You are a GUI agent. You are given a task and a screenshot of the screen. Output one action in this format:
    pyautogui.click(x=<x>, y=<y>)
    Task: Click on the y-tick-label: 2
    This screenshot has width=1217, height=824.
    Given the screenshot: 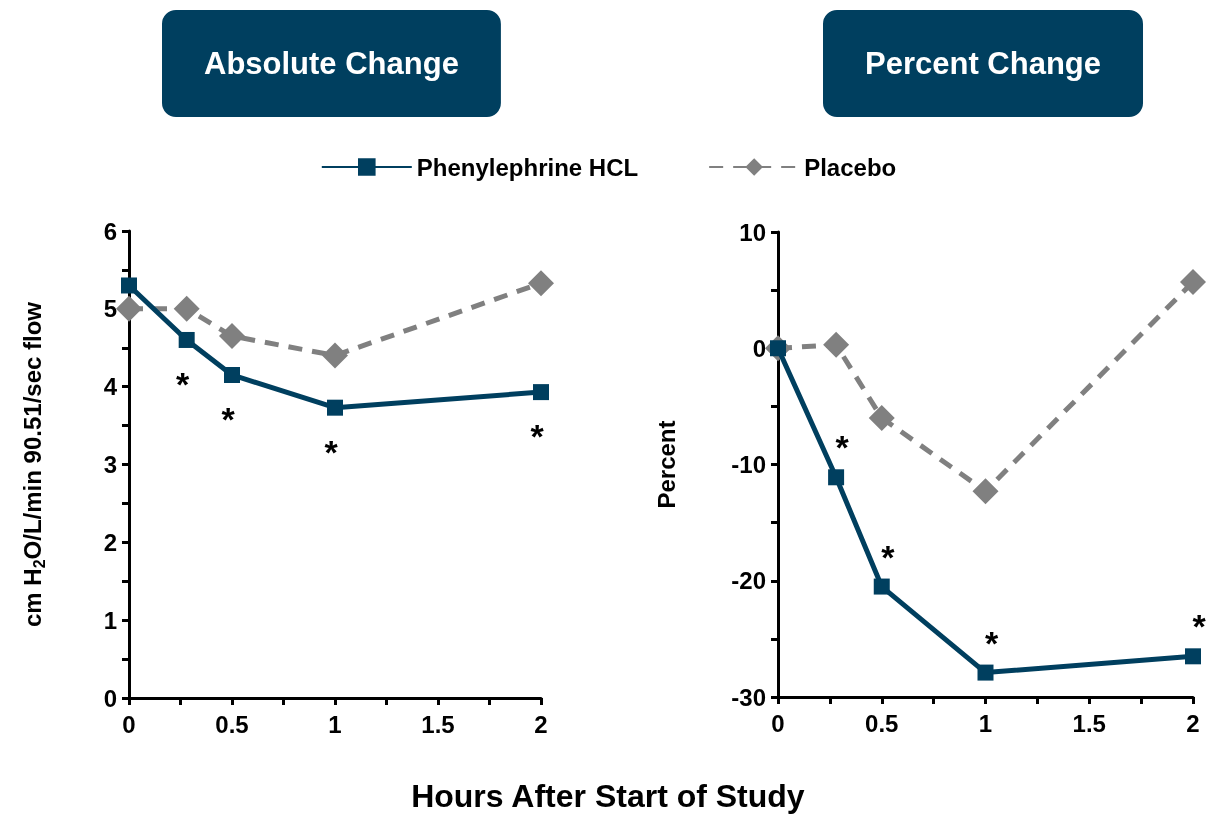 What is the action you would take?
    pyautogui.click(x=110, y=542)
    